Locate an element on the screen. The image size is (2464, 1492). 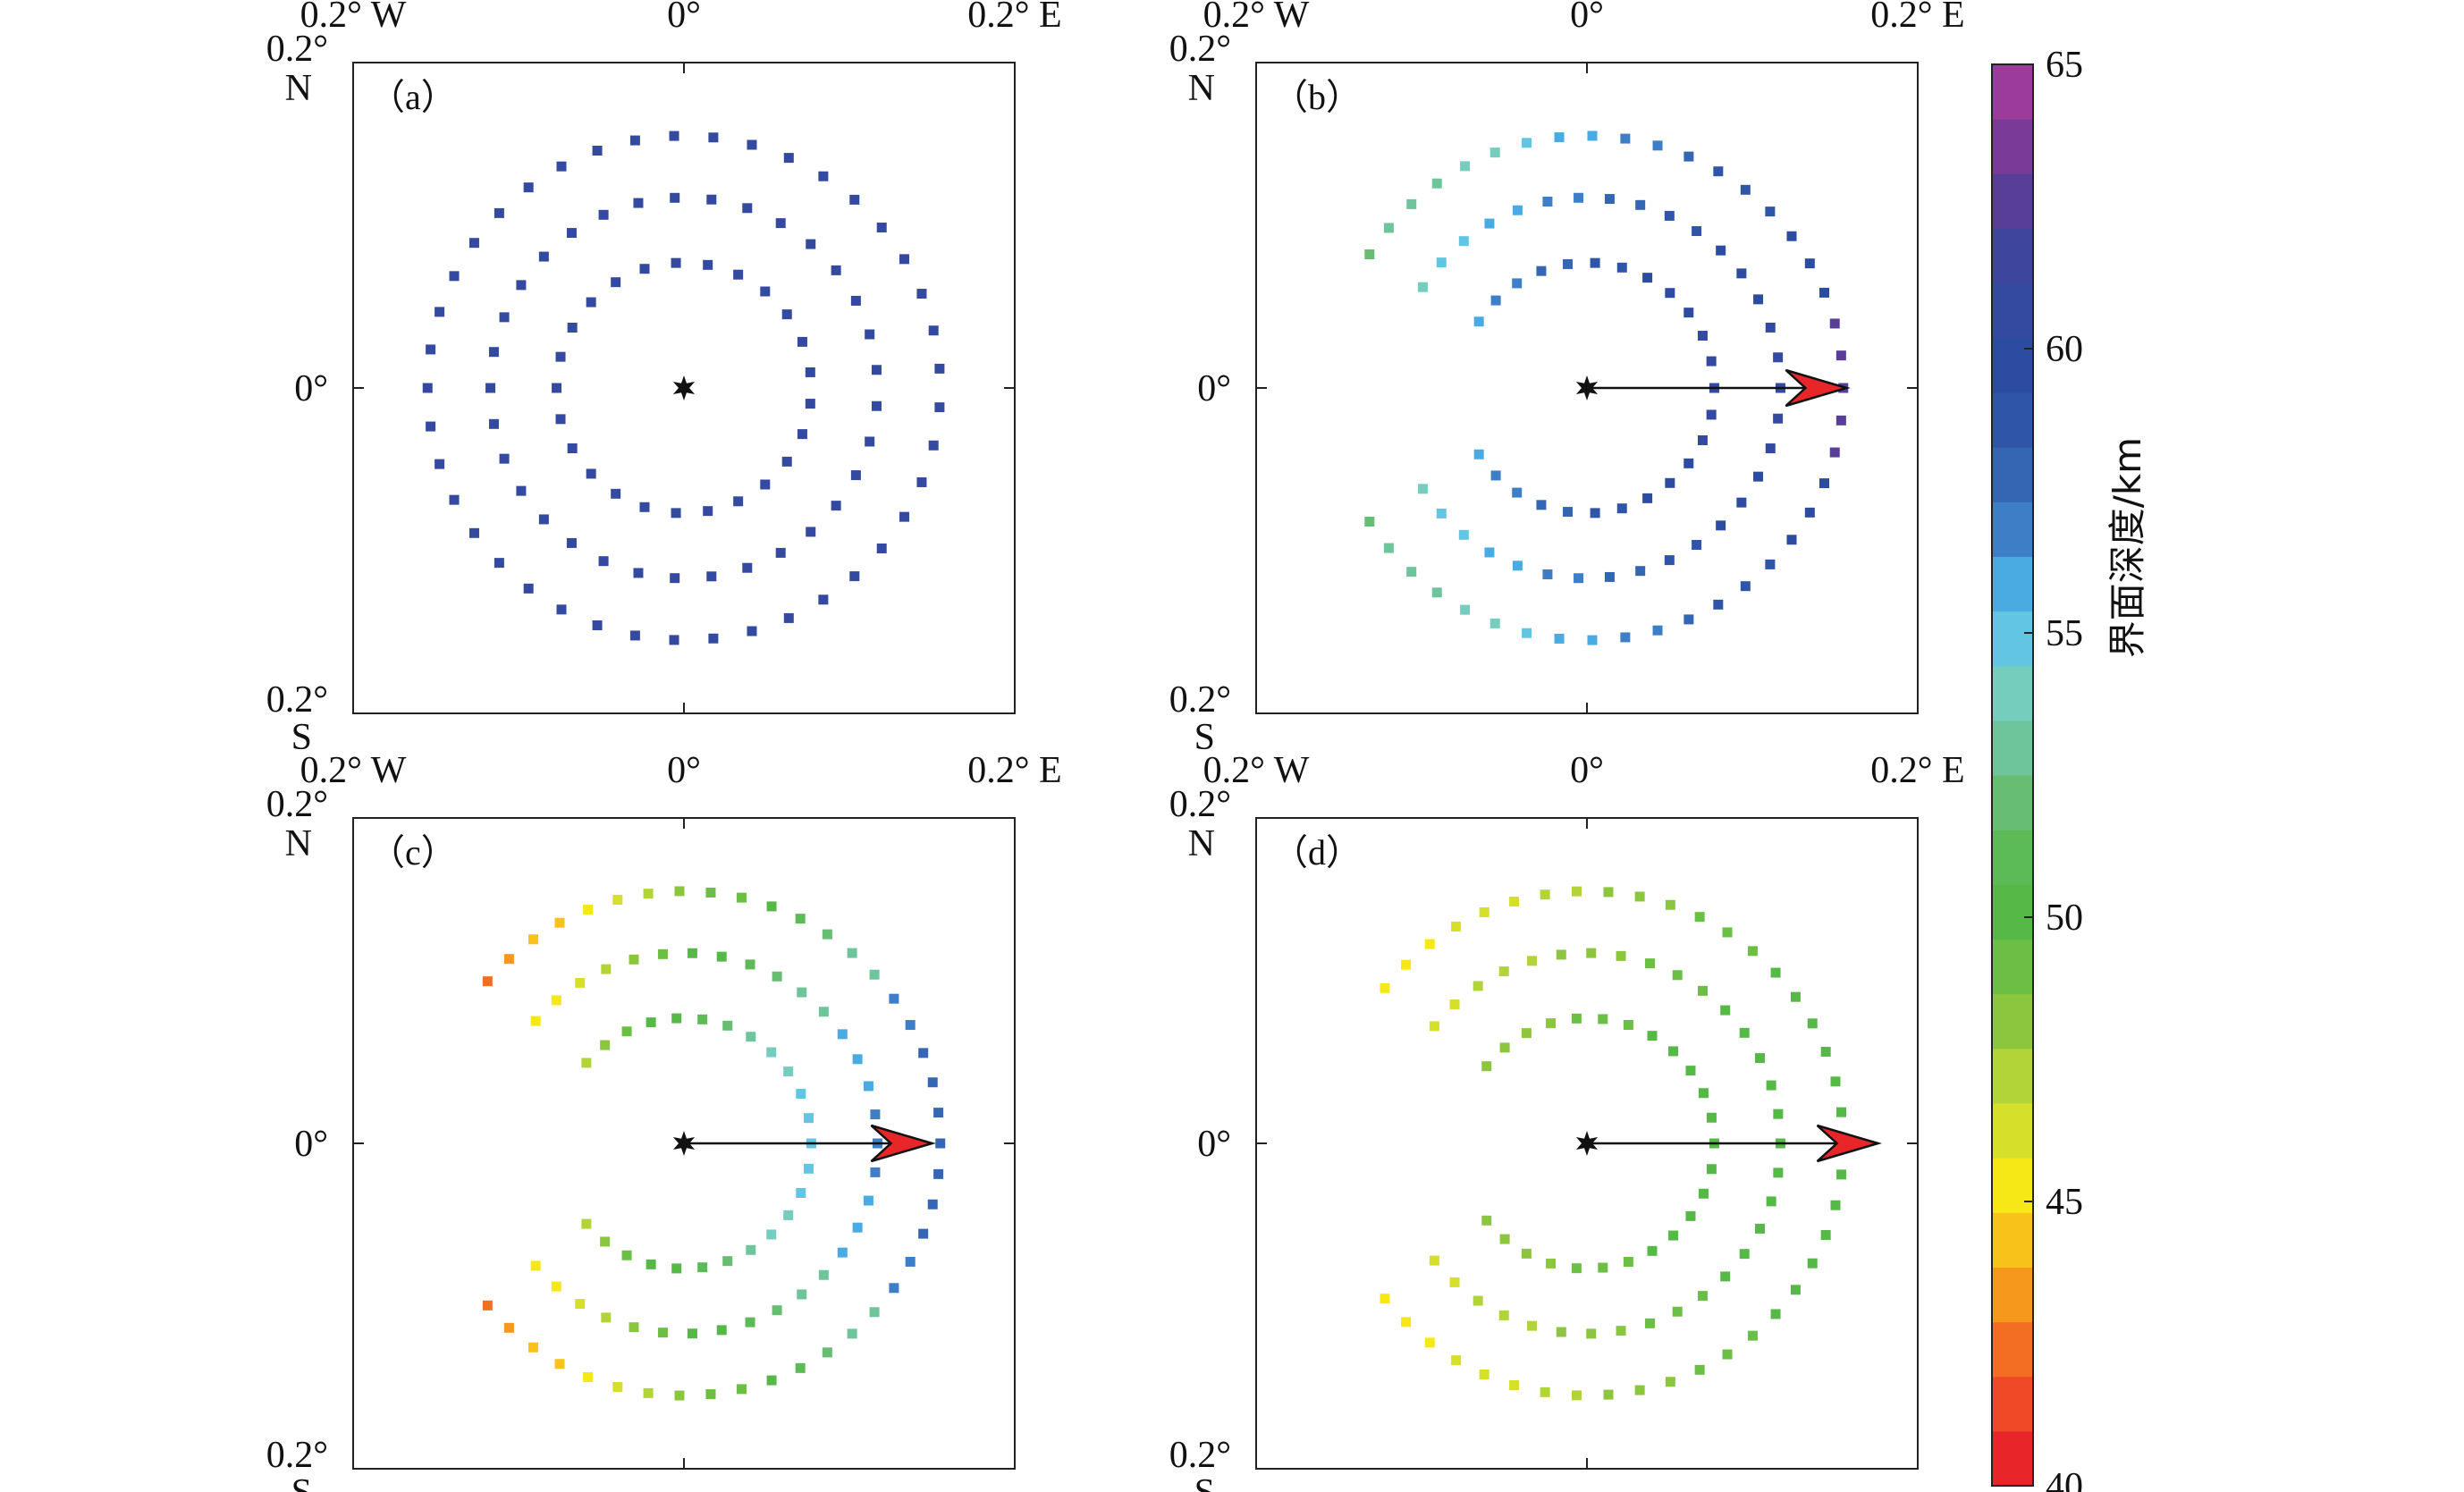
colorbar-tick-label: 50 is located at coordinates (2064, 918).